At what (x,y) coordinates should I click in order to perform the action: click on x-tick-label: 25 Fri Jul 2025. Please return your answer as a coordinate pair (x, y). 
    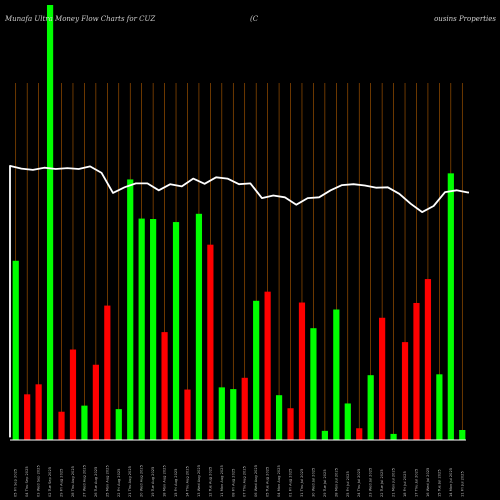
    Looking at the image, I should click on (348, 484).